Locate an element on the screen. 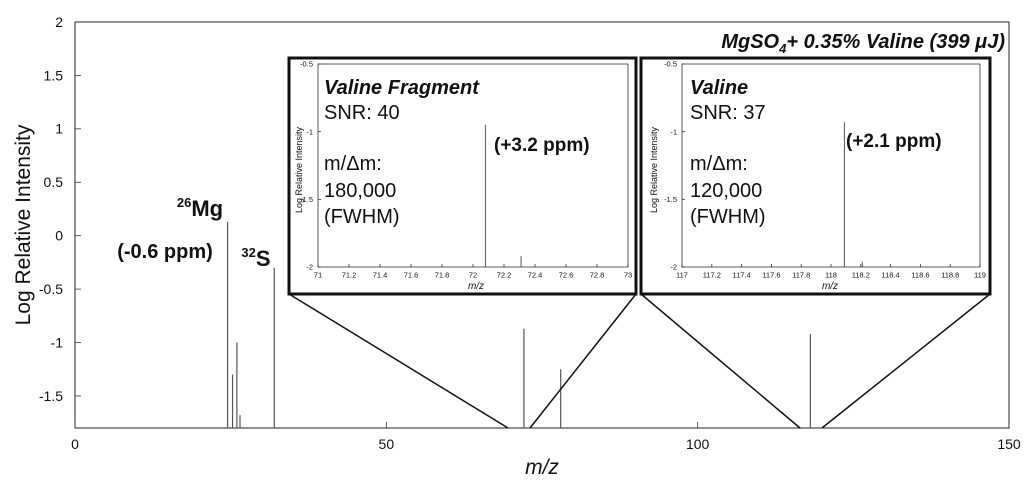 The image size is (1024, 482). main-title: MgSO4+ 0.35% Valine (399 μJ) is located at coordinates (863, 43).